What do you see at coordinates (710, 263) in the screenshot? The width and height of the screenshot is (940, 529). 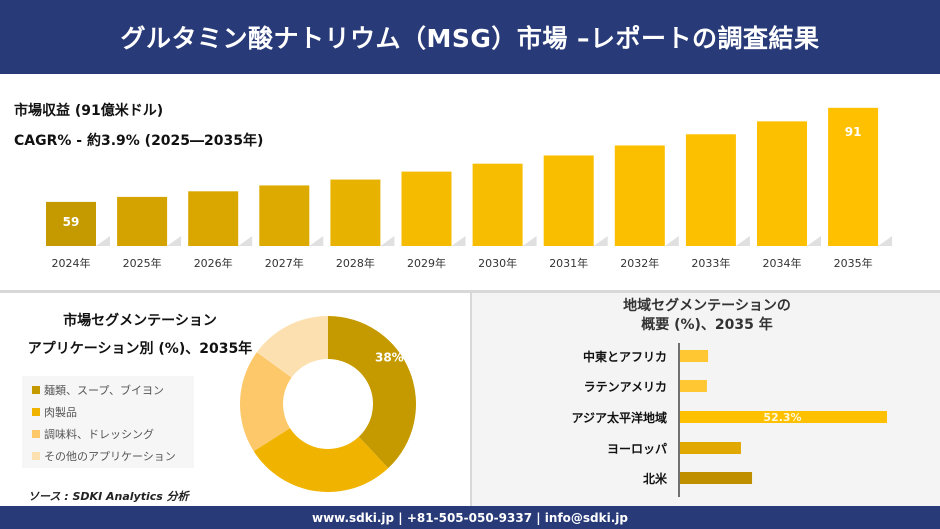 I see `year-label: 2033年` at bounding box center [710, 263].